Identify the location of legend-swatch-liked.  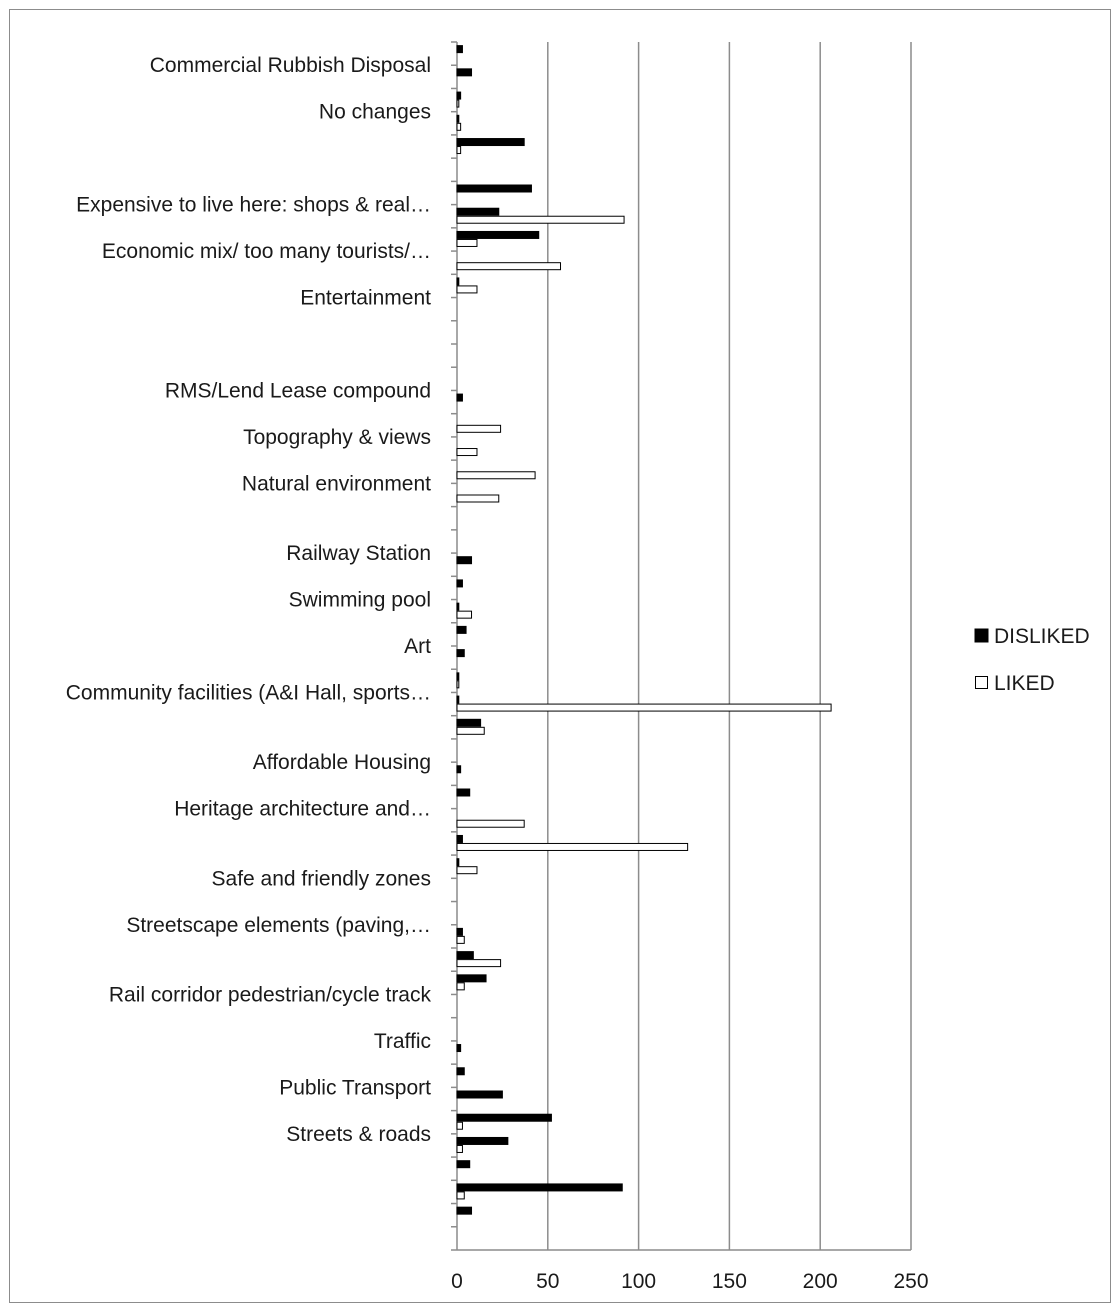
(981, 682).